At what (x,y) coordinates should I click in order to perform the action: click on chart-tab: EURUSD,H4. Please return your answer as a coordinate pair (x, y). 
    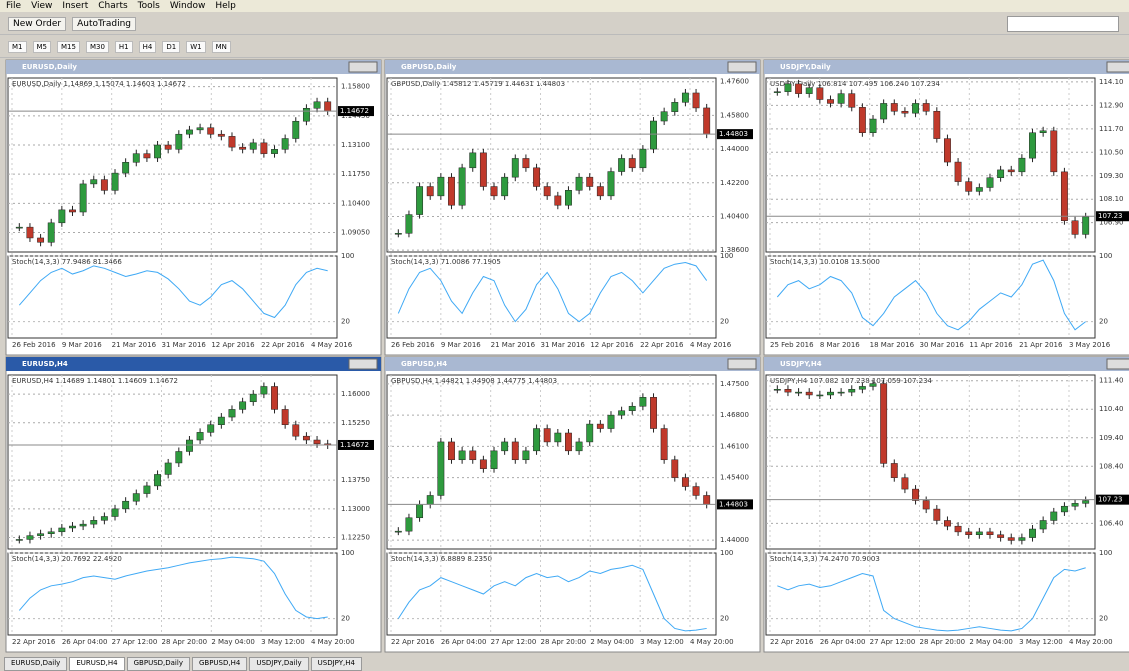
    Looking at the image, I should click on (97, 664).